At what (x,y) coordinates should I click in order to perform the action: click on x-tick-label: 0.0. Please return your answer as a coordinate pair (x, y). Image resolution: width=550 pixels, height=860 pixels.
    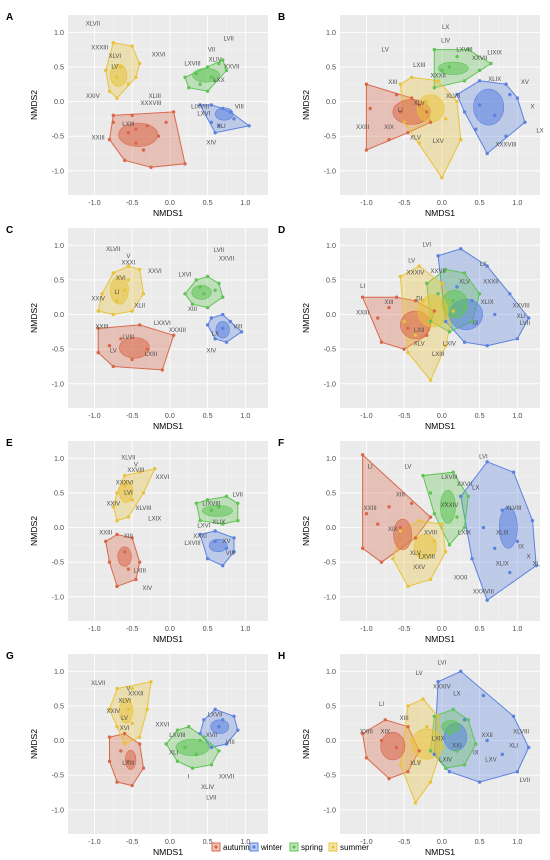
    Looking at the image, I should click on (170, 202).